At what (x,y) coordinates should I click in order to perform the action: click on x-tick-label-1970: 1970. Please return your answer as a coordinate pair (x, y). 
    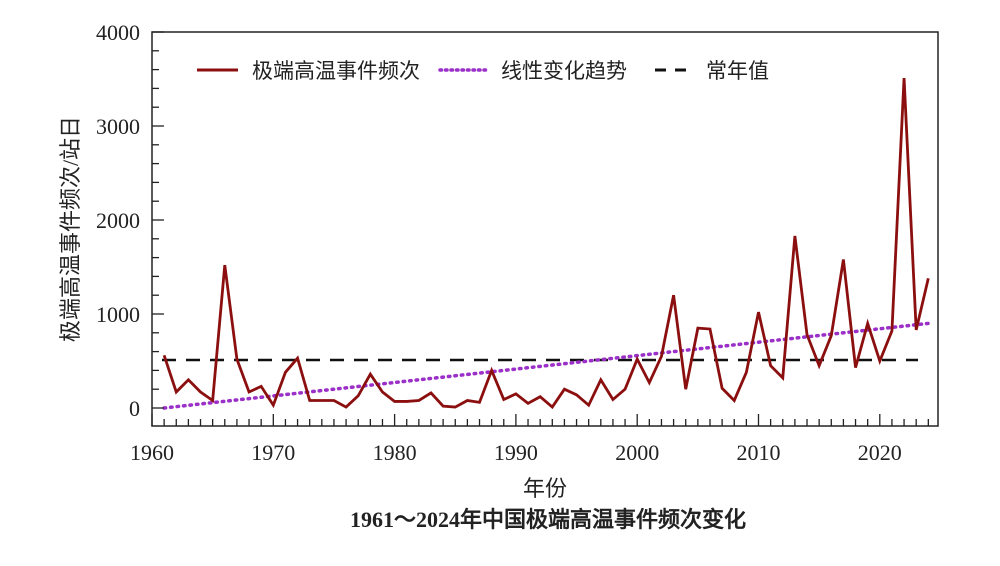
    Looking at the image, I should click on (273, 452).